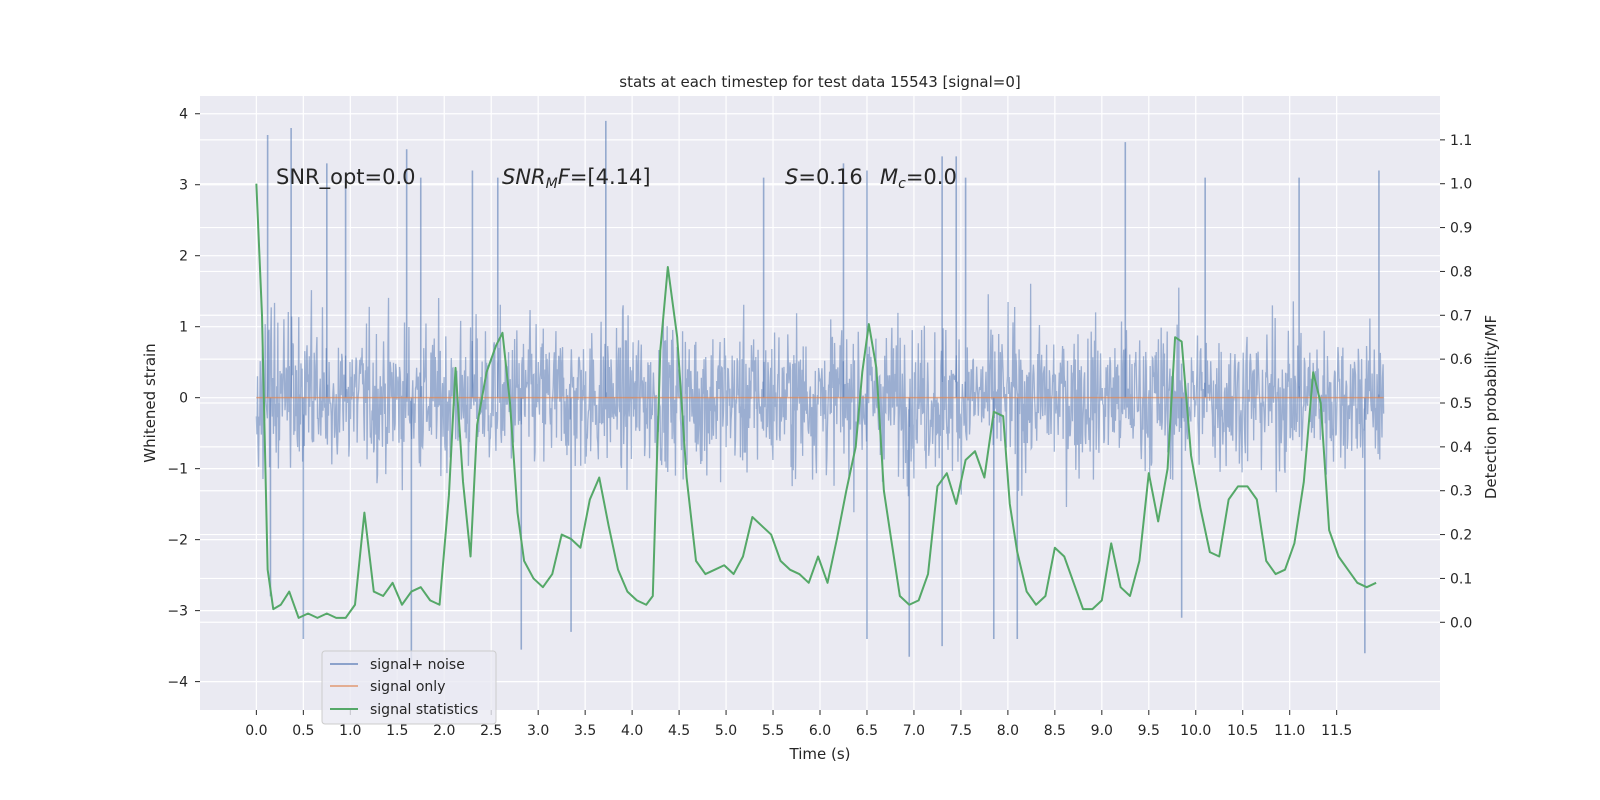 Image resolution: width=1600 pixels, height=800 pixels. Describe the element at coordinates (918, 178) in the screenshot. I see `annotation-mc: Mc=0.0` at that location.